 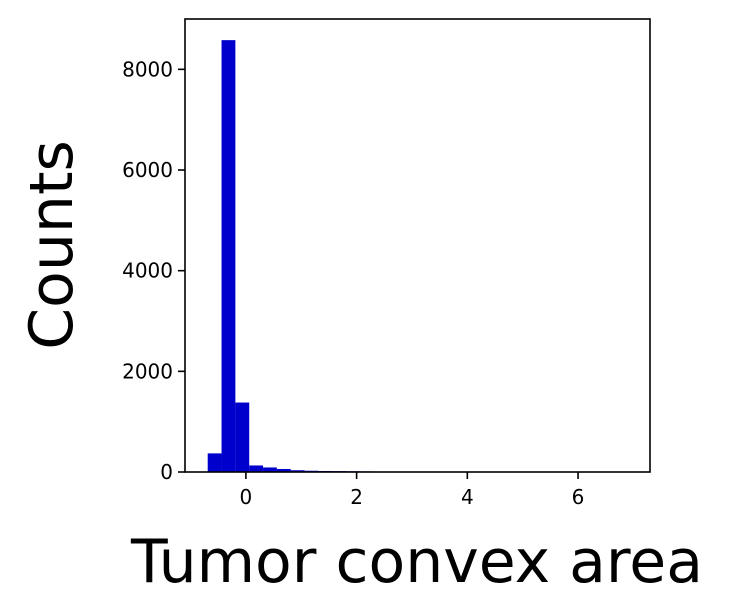 I want to click on x-tick-label: 0, so click(x=246, y=497).